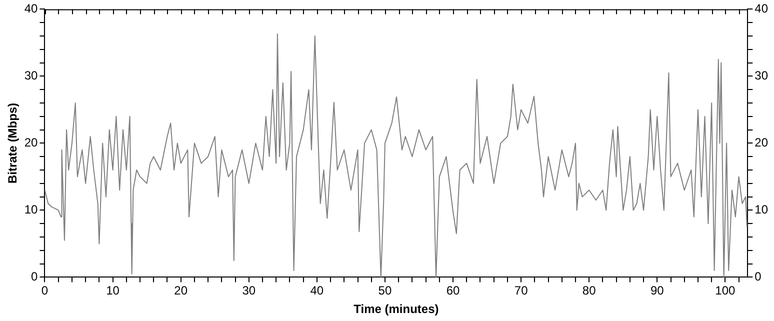 This screenshot has width=774, height=321. What do you see at coordinates (317, 291) in the screenshot?
I see `x-tick-label: 40` at bounding box center [317, 291].